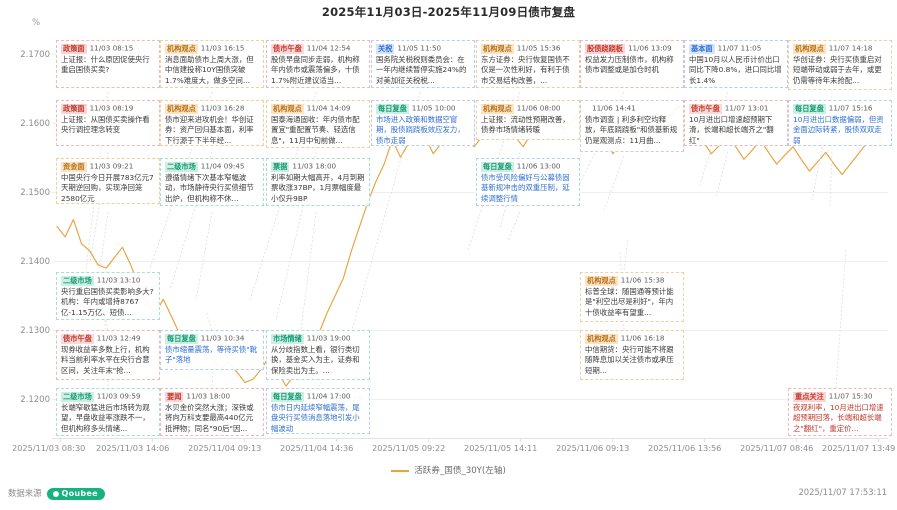 Image resolution: width=897 pixels, height=510 pixels. Describe the element at coordinates (420, 129) in the screenshot. I see `annotation-body: 市场进入政策和数据空窗期，股债跷跷板效应发力，债市走弱` at that location.